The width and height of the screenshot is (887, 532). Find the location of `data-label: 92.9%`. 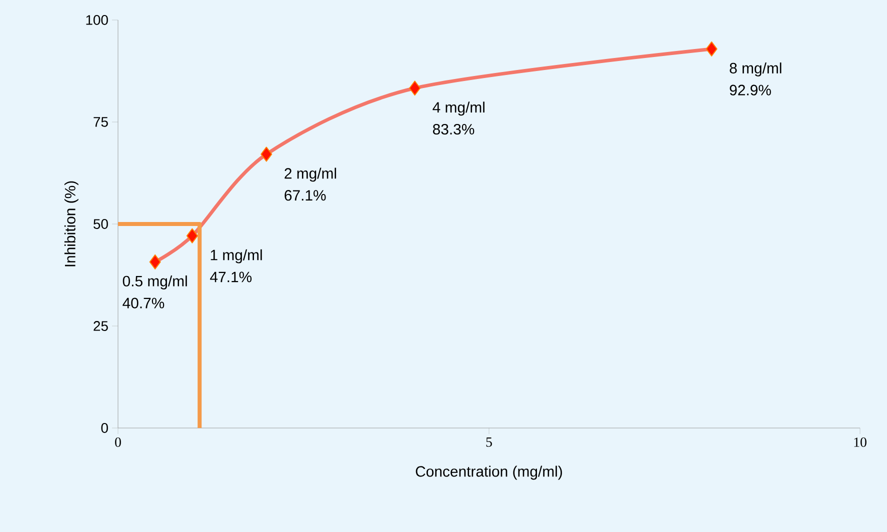

data-label: 92.9% is located at coordinates (750, 90).